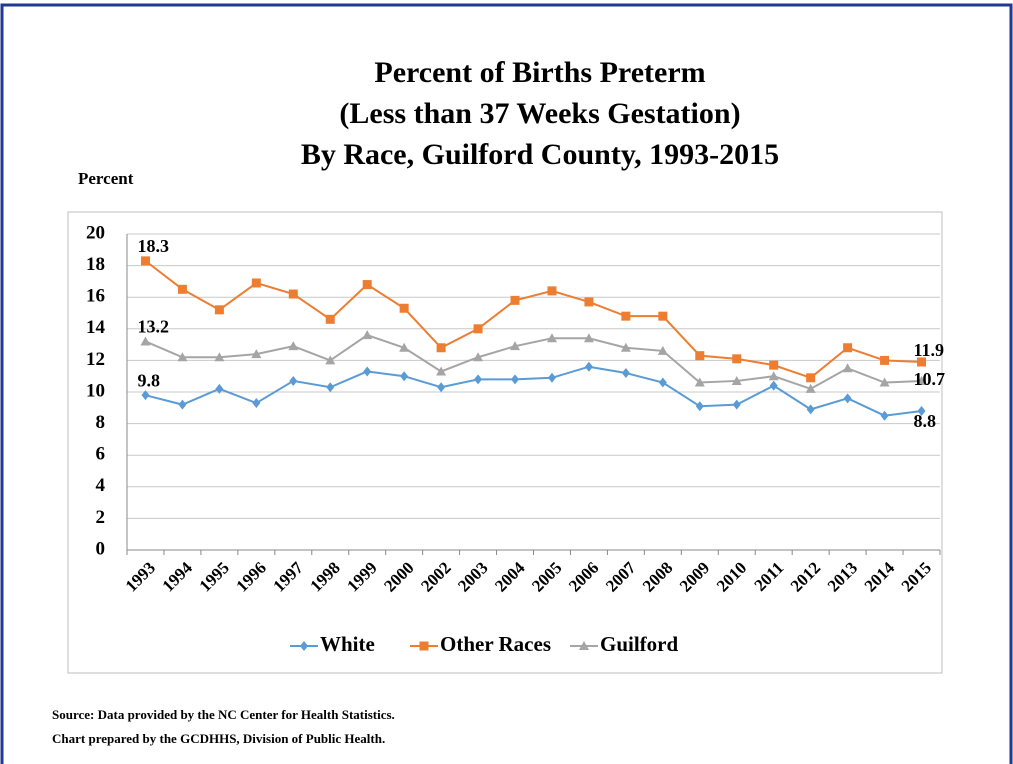  I want to click on data-label: 10.7, so click(930, 379).